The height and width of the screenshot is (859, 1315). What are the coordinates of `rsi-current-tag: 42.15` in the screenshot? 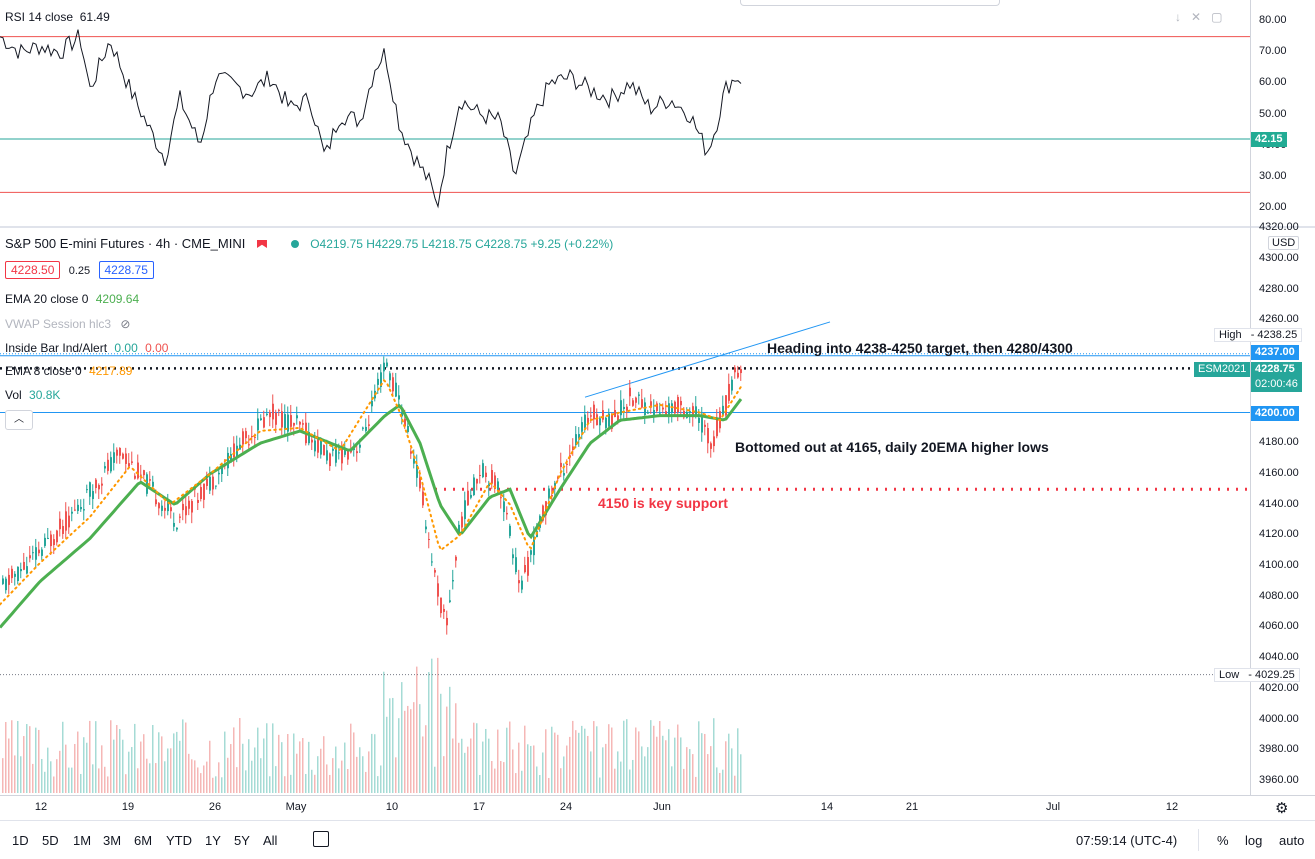 It's located at (1269, 139).